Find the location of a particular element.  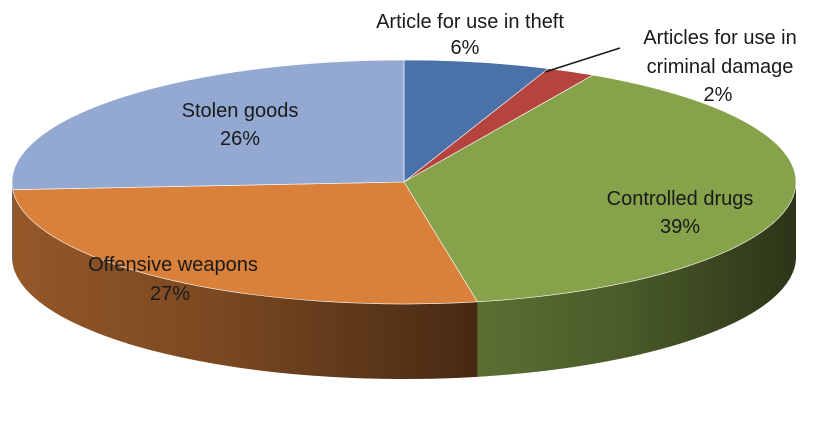

slice-stolen-goods is located at coordinates (208, 125).